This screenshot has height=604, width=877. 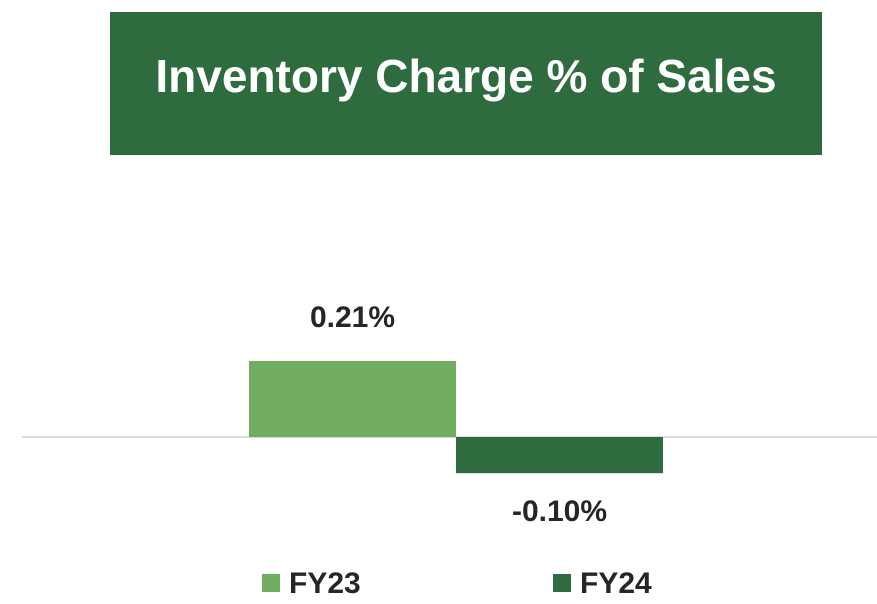 What do you see at coordinates (465, 76) in the screenshot?
I see `chart-title: Inventory Charge % of Sales` at bounding box center [465, 76].